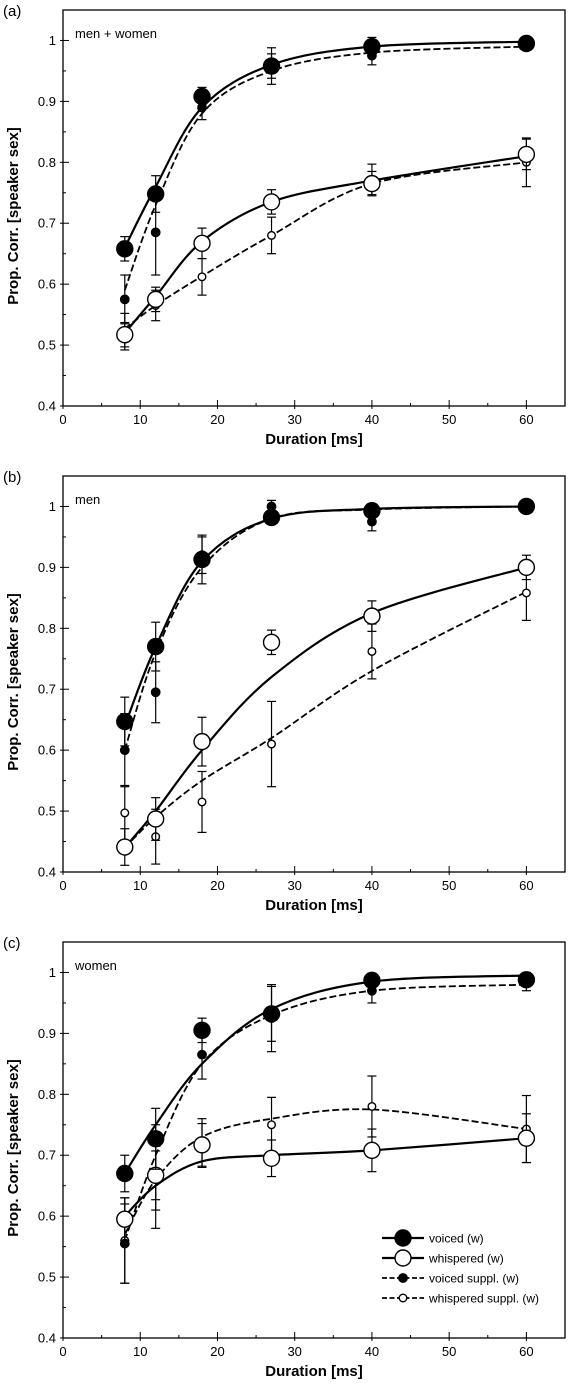 The image size is (571, 1397). What do you see at coordinates (466, 1259) in the screenshot?
I see `legend-label: whispered (w)` at bounding box center [466, 1259].